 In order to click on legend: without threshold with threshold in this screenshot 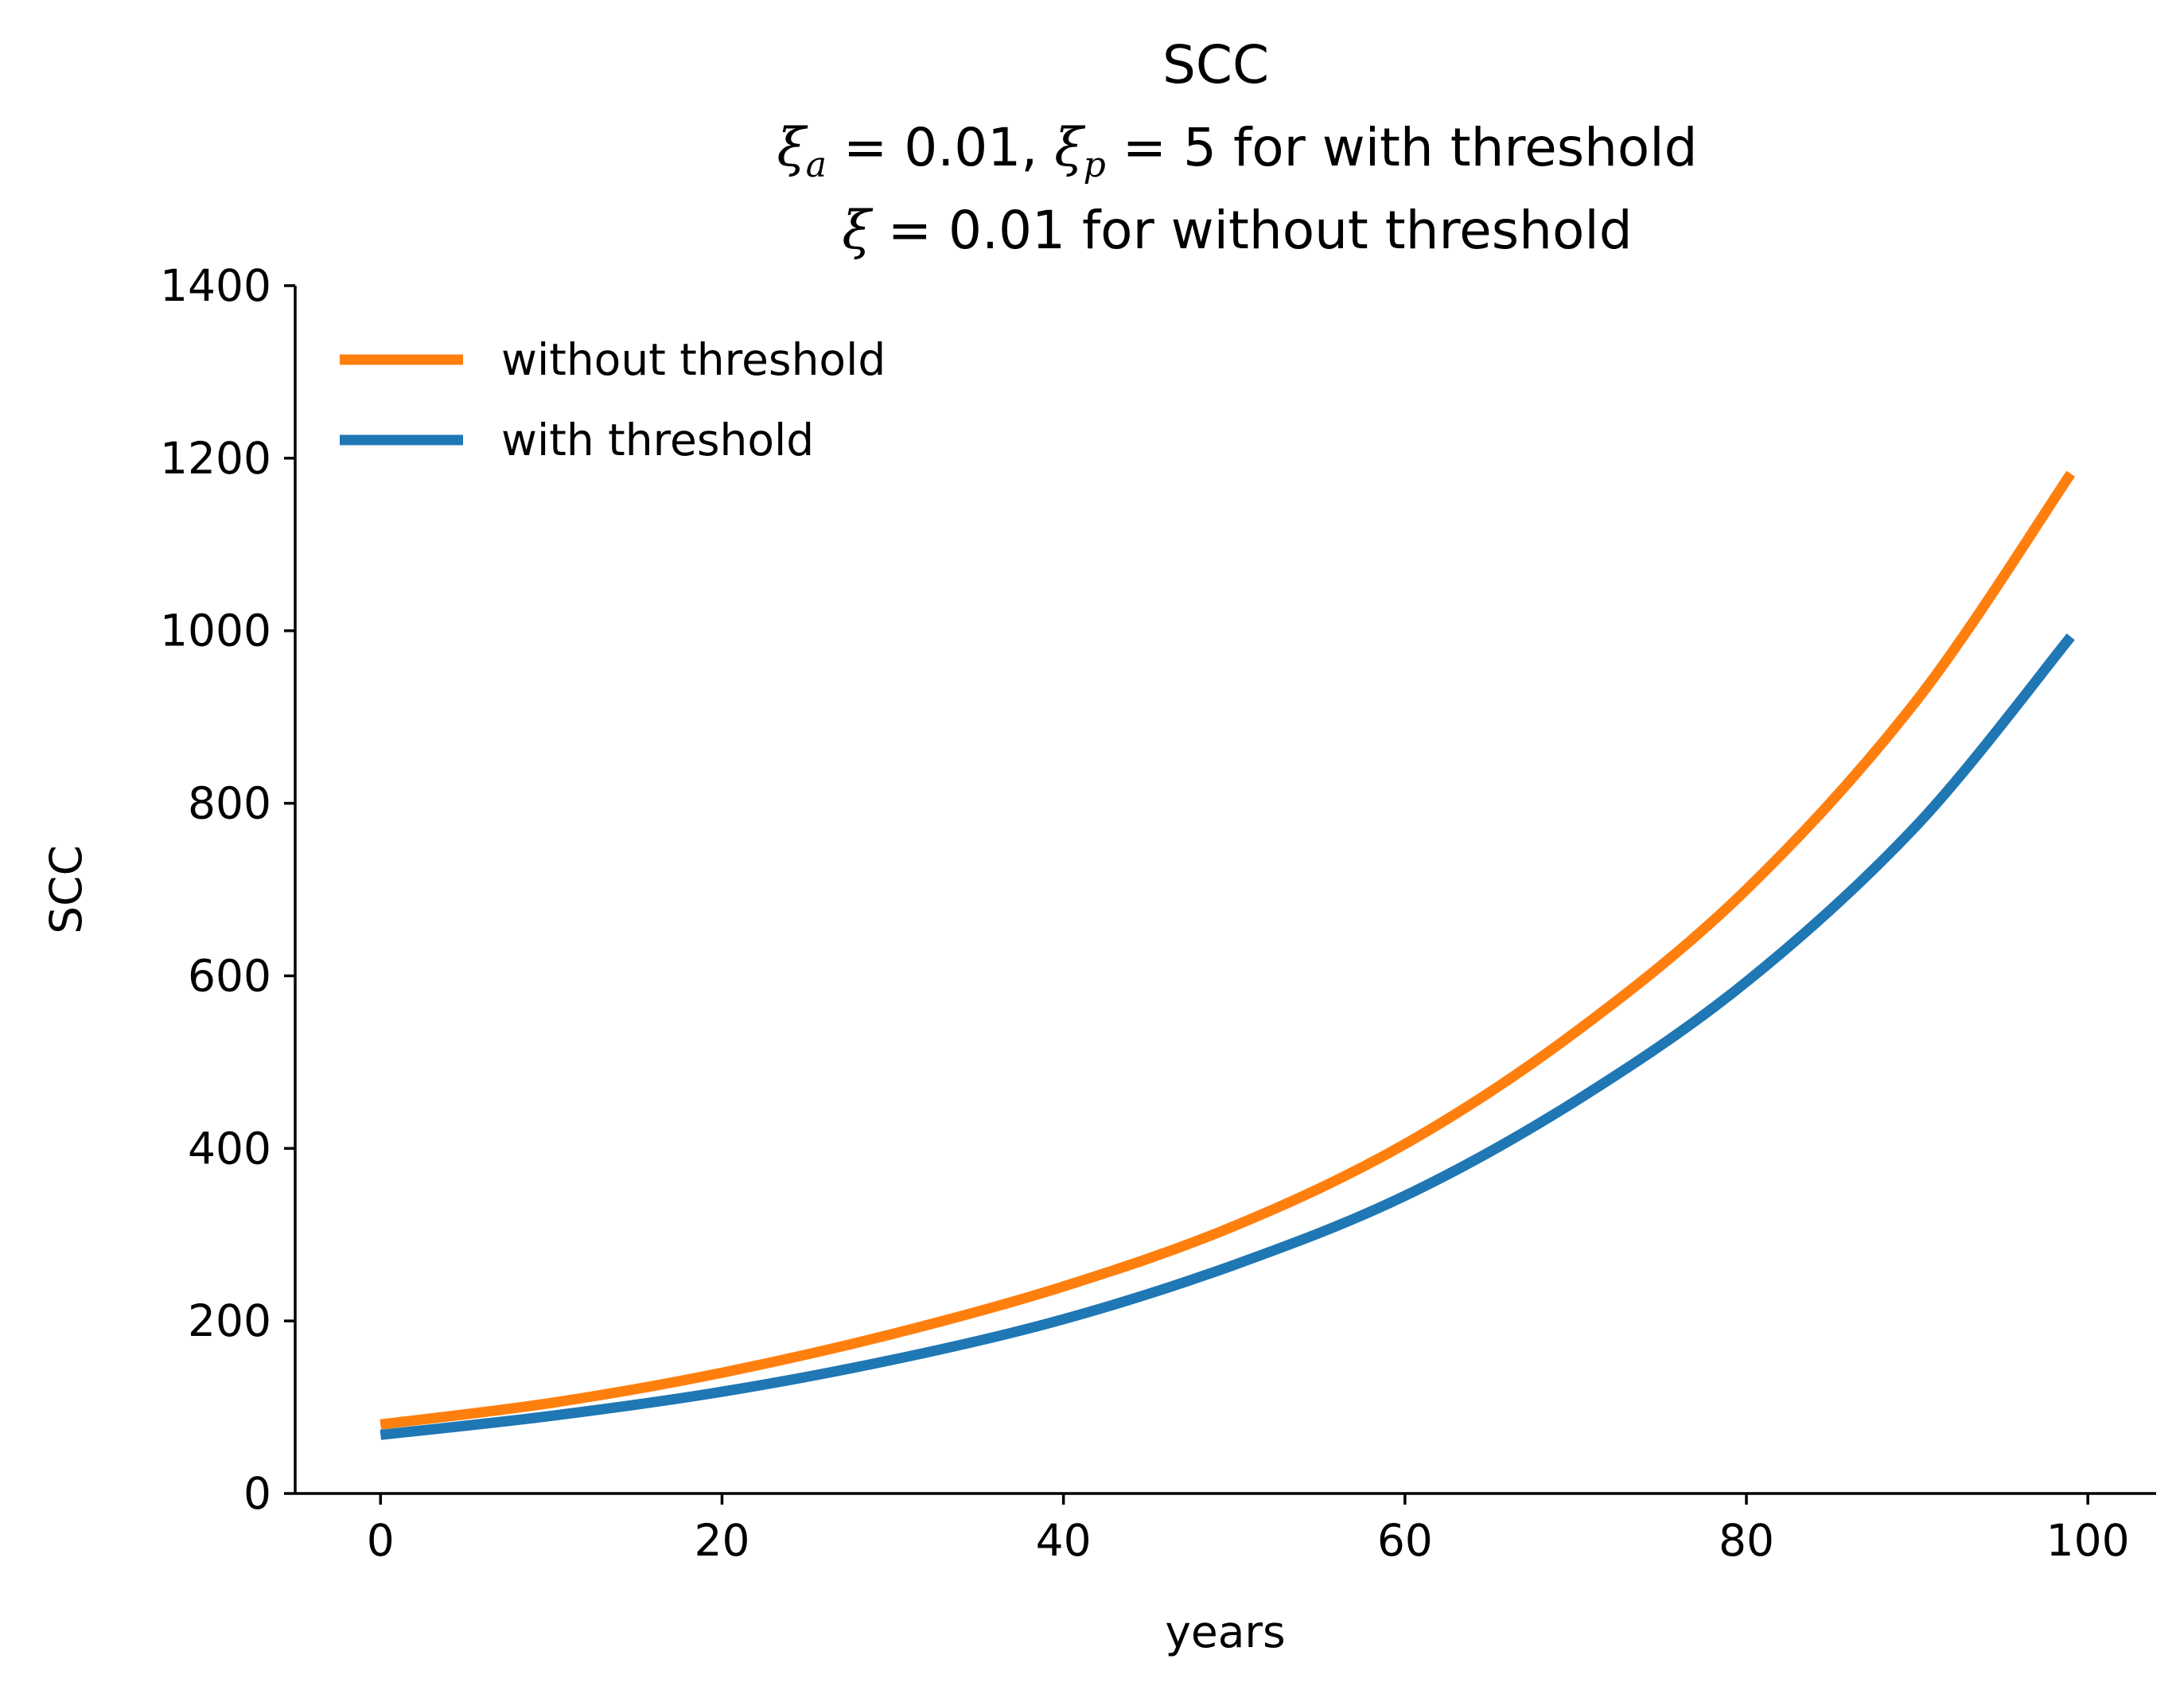, I will do `click(613, 399)`.